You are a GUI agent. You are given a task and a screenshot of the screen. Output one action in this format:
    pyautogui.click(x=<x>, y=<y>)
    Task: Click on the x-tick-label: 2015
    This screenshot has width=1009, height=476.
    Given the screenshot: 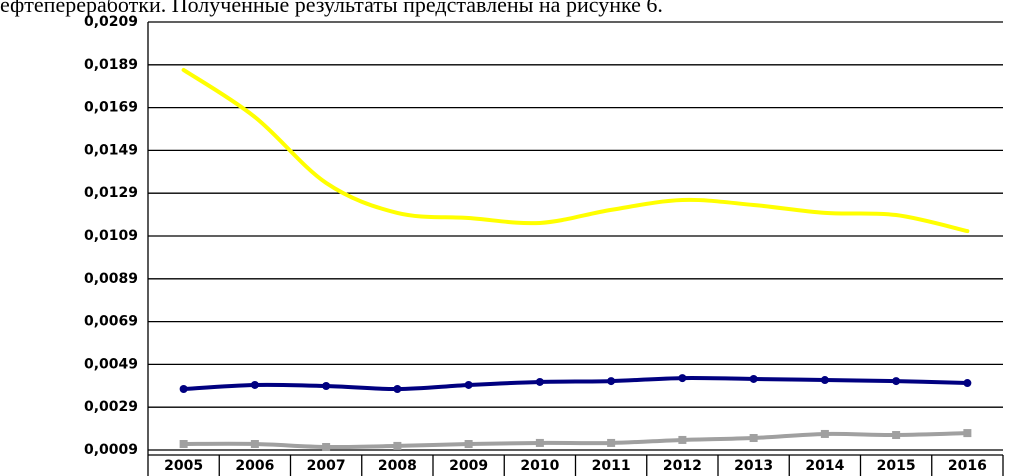 What is the action you would take?
    pyautogui.click(x=896, y=466)
    